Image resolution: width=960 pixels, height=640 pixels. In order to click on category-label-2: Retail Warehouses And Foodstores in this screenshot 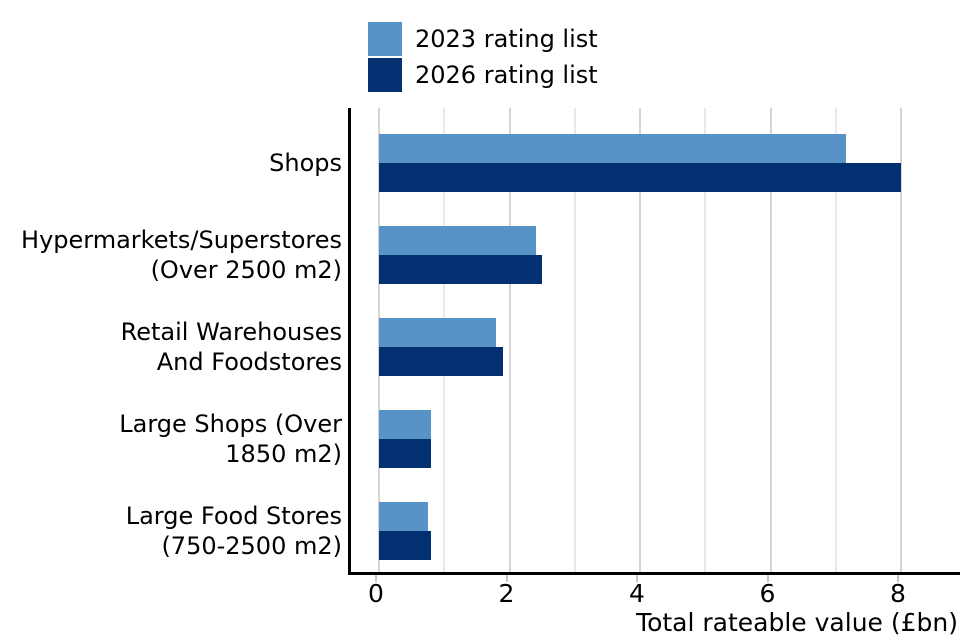, I will do `click(231, 347)`.